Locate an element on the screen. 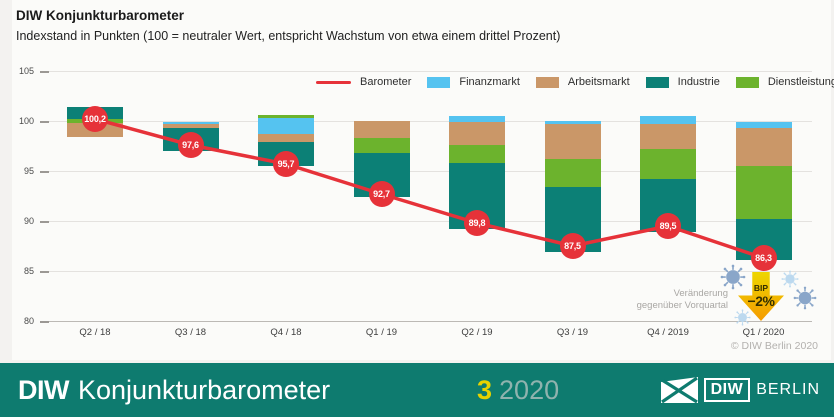  x-axis-label: Q2 / 18 is located at coordinates (95, 332).